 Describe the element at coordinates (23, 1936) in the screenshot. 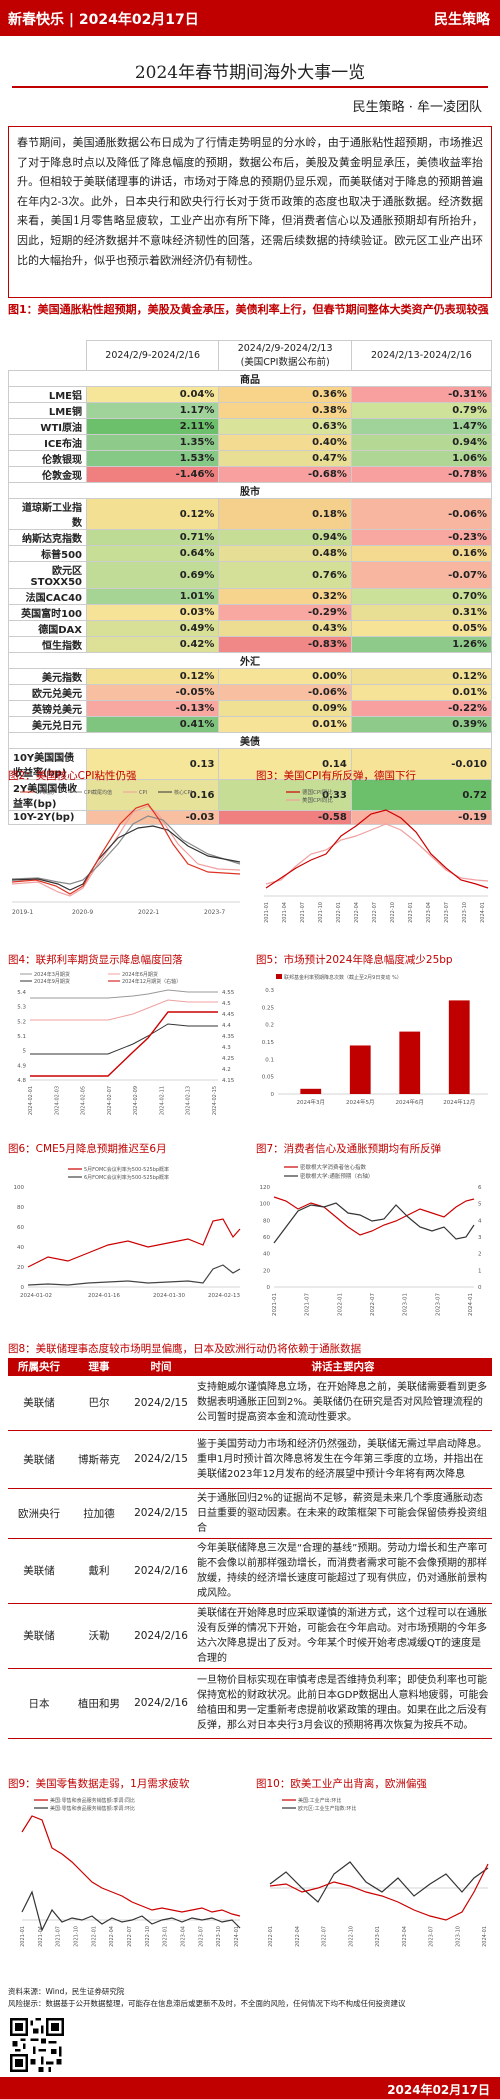

I see `x-tick: 2021-01` at that location.